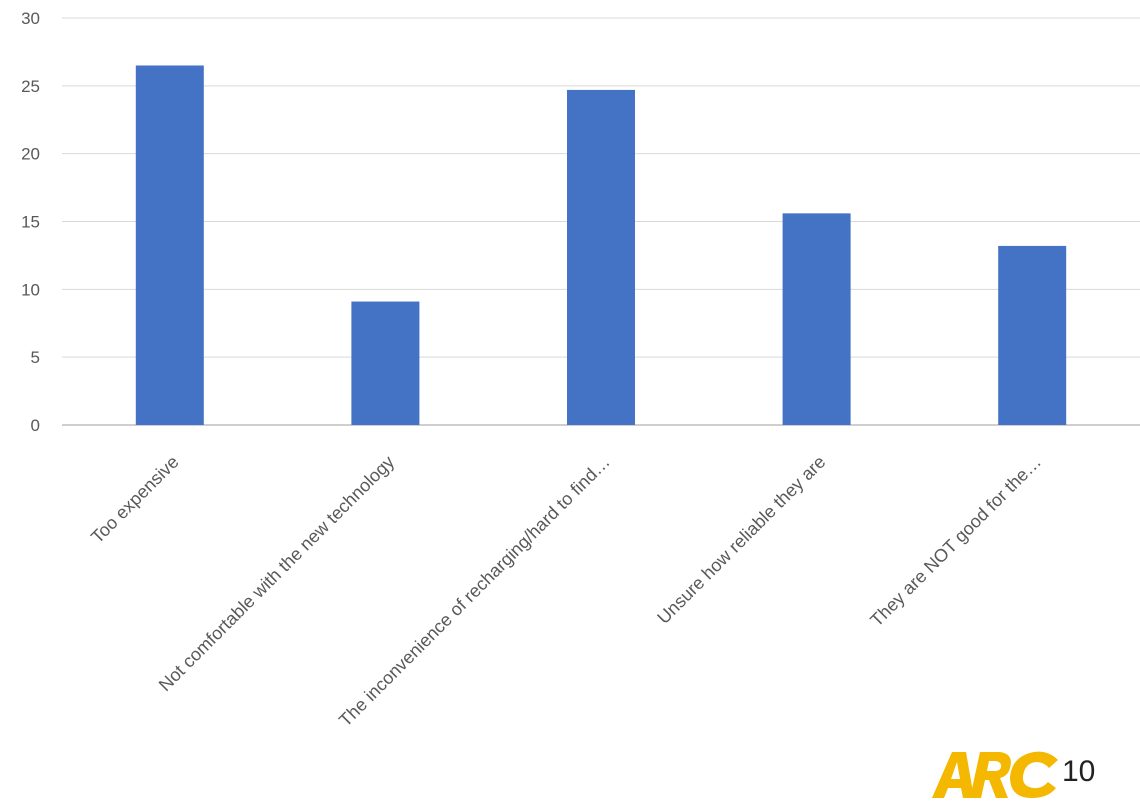  I want to click on y-tick-label: 0, so click(35, 425).